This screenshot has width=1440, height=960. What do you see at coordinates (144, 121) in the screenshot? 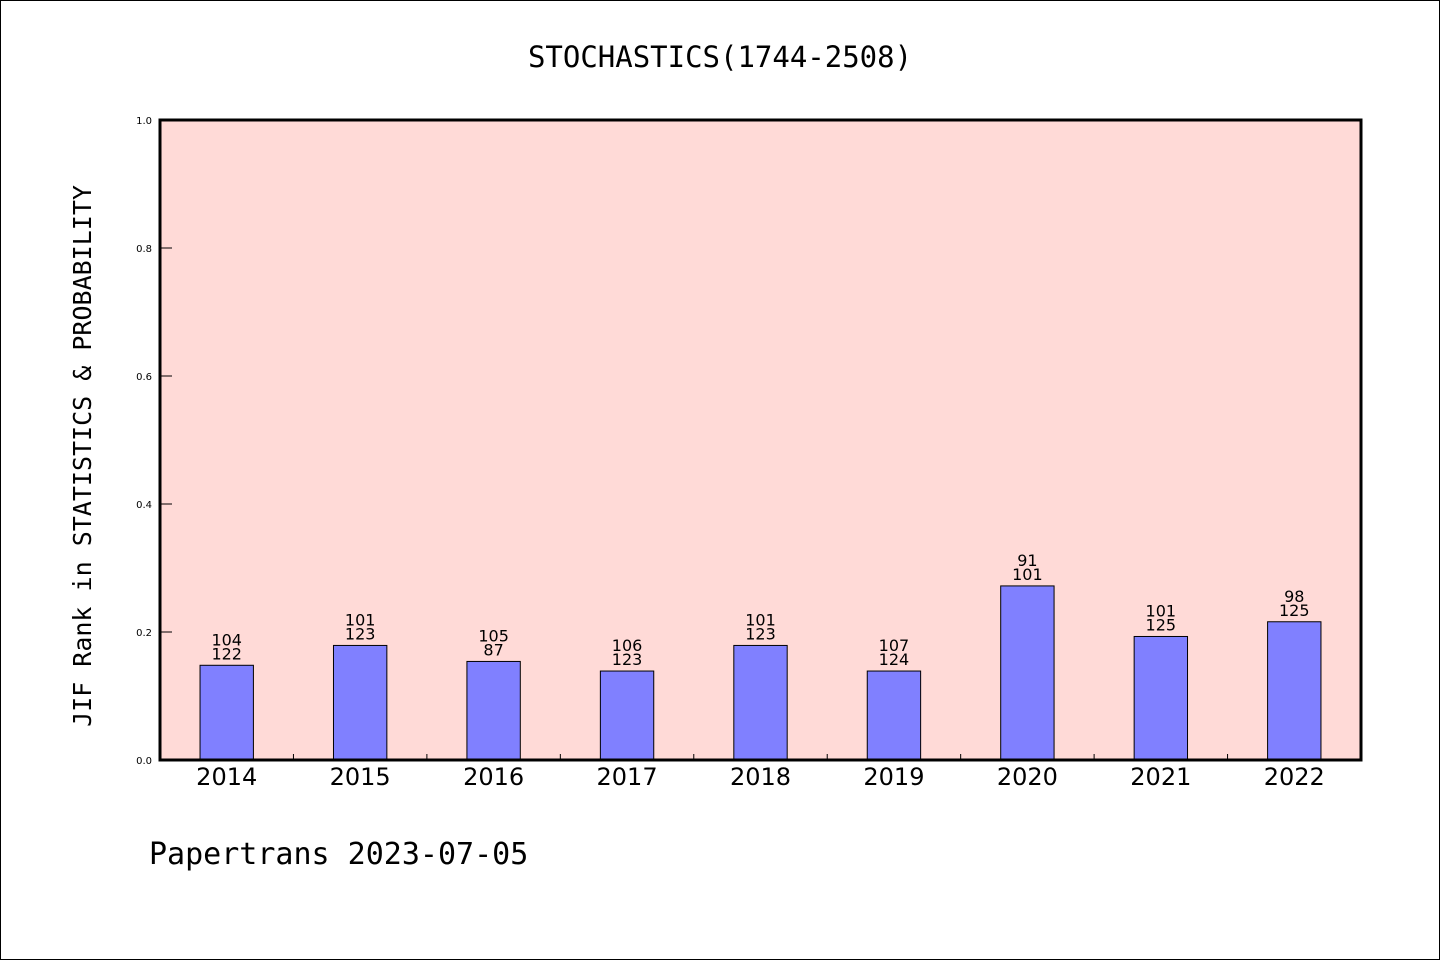
I see `y-tick-label: 1.0` at bounding box center [144, 121].